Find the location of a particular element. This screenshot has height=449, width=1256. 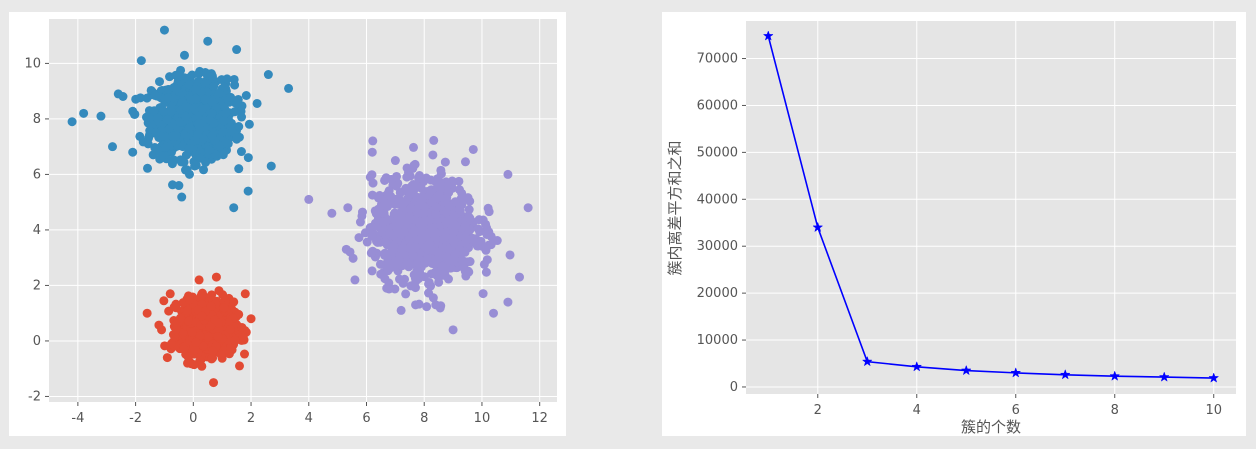

y-tick-label: 0 is located at coordinates (37, 341).